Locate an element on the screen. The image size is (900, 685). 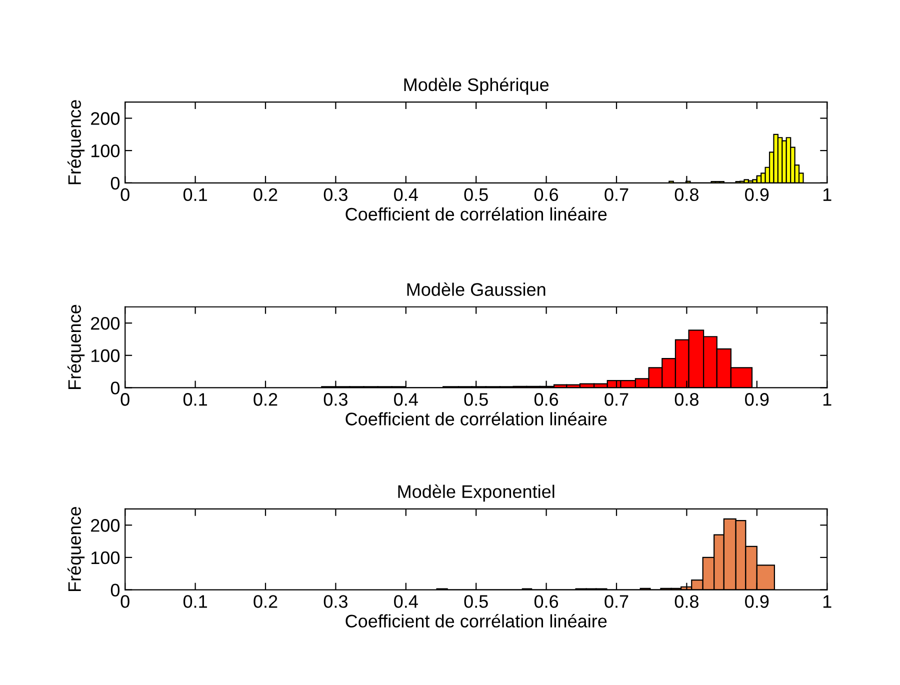
chart-title: Modèle Sphérique is located at coordinates (476, 86).